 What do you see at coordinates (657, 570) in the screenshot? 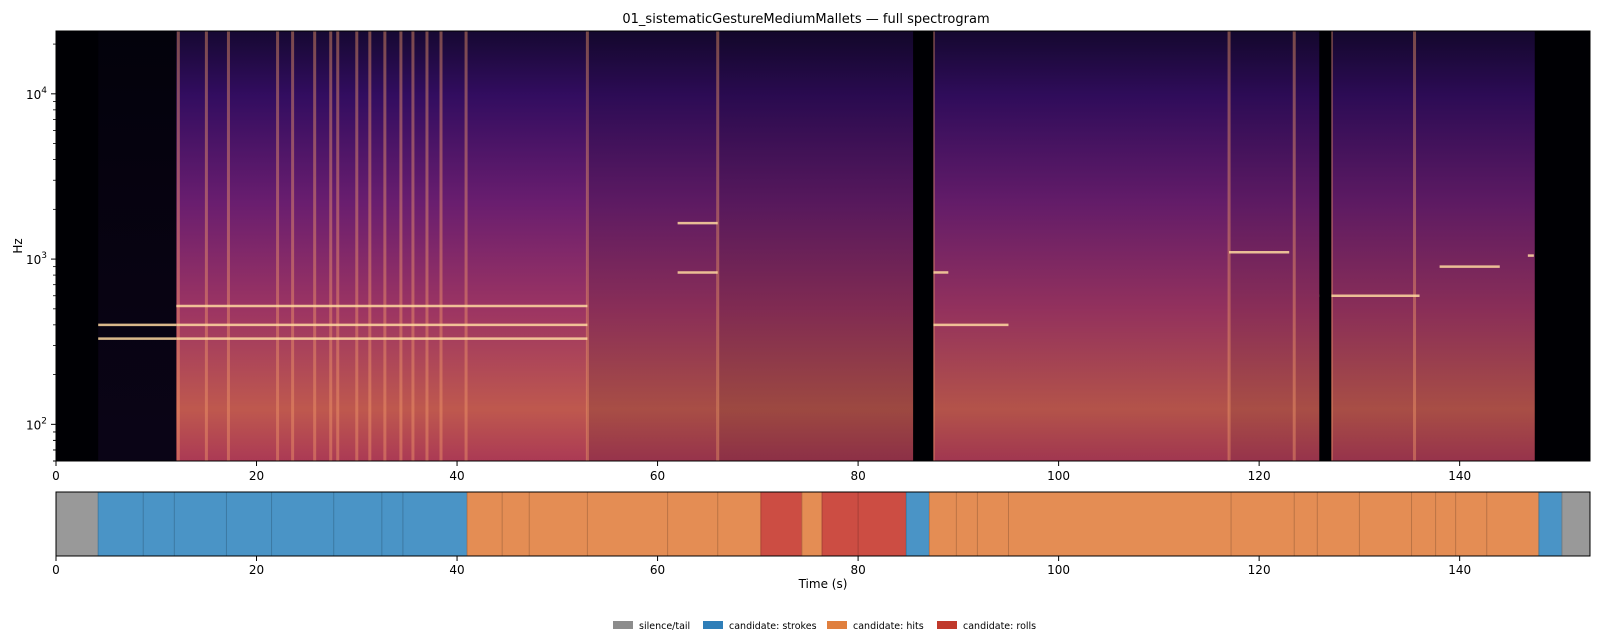
I see `segment-x-tick-label-3: 60` at bounding box center [657, 570].